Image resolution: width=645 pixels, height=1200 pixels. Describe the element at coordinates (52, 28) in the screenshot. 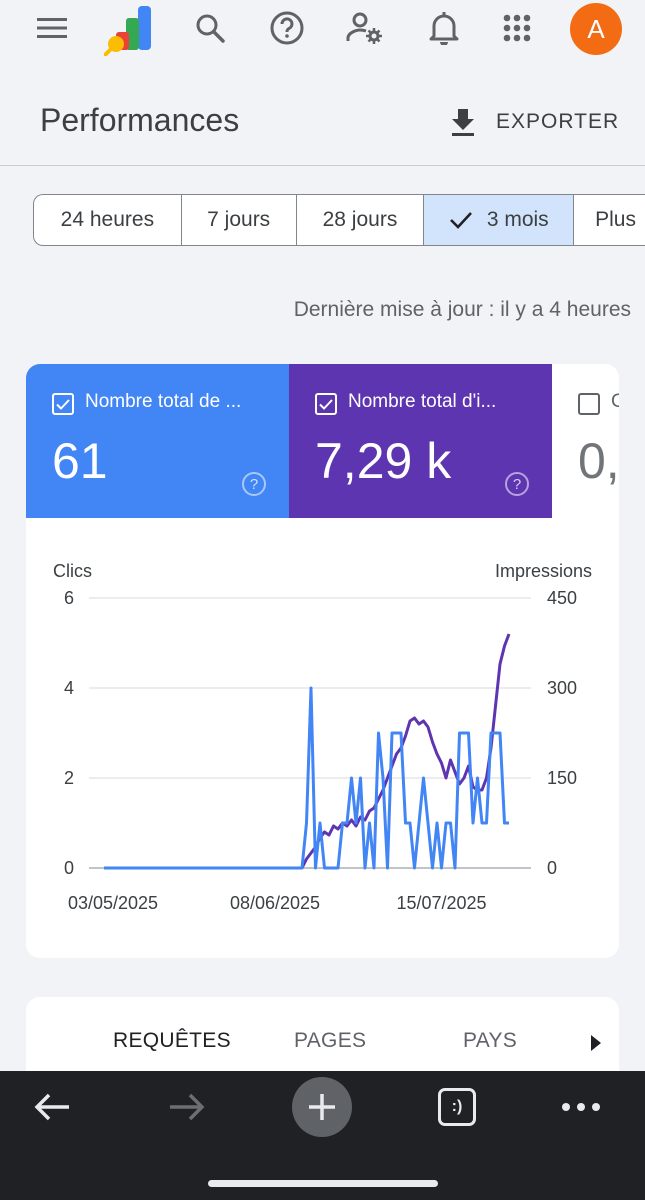

I see `menu-icon` at that location.